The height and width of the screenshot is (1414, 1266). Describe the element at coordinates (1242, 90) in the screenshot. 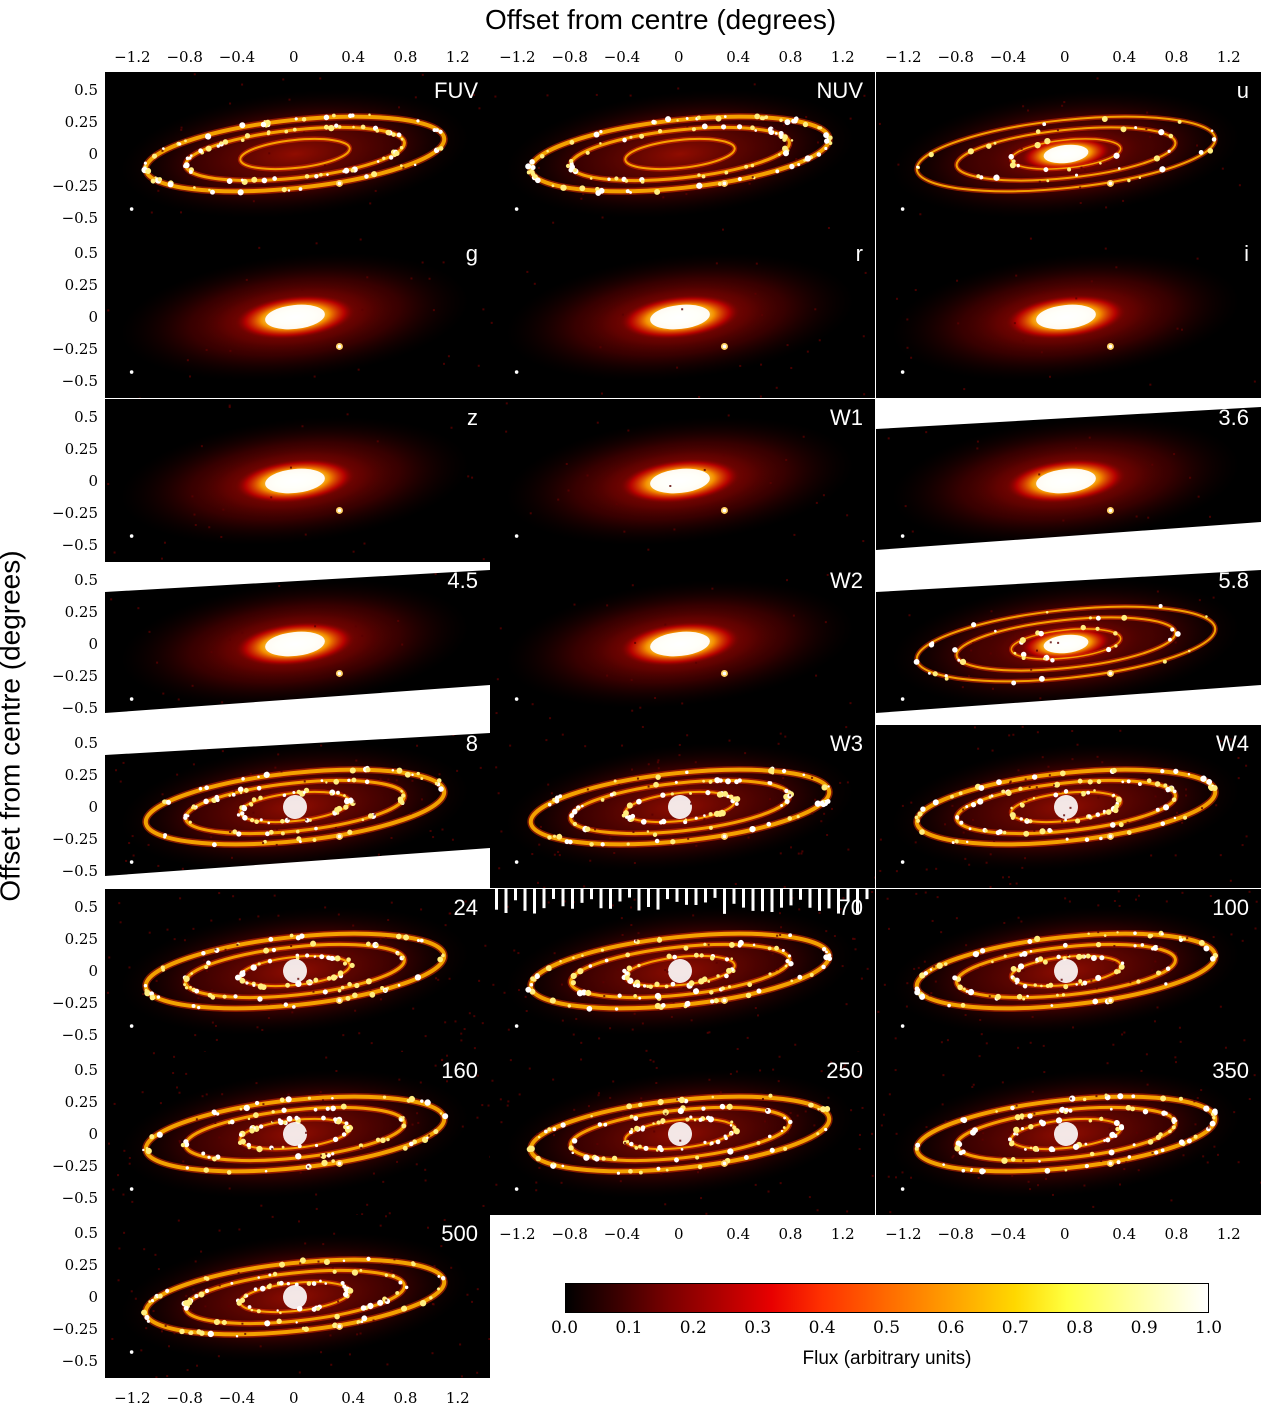

I see `band-label: u` at that location.